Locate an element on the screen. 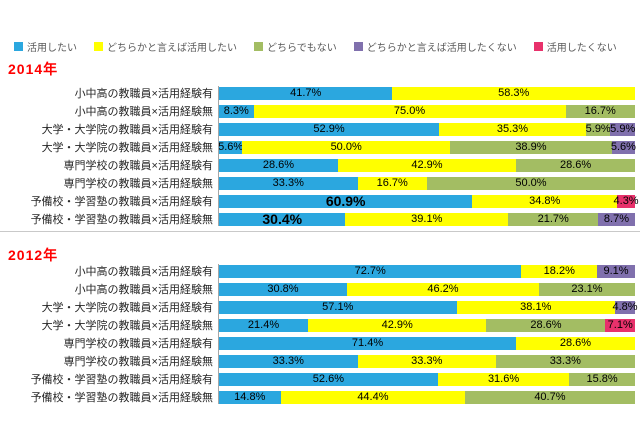  stacked-bar: 52.9% 35.3% 5.9% 5.9% is located at coordinates (427, 129).